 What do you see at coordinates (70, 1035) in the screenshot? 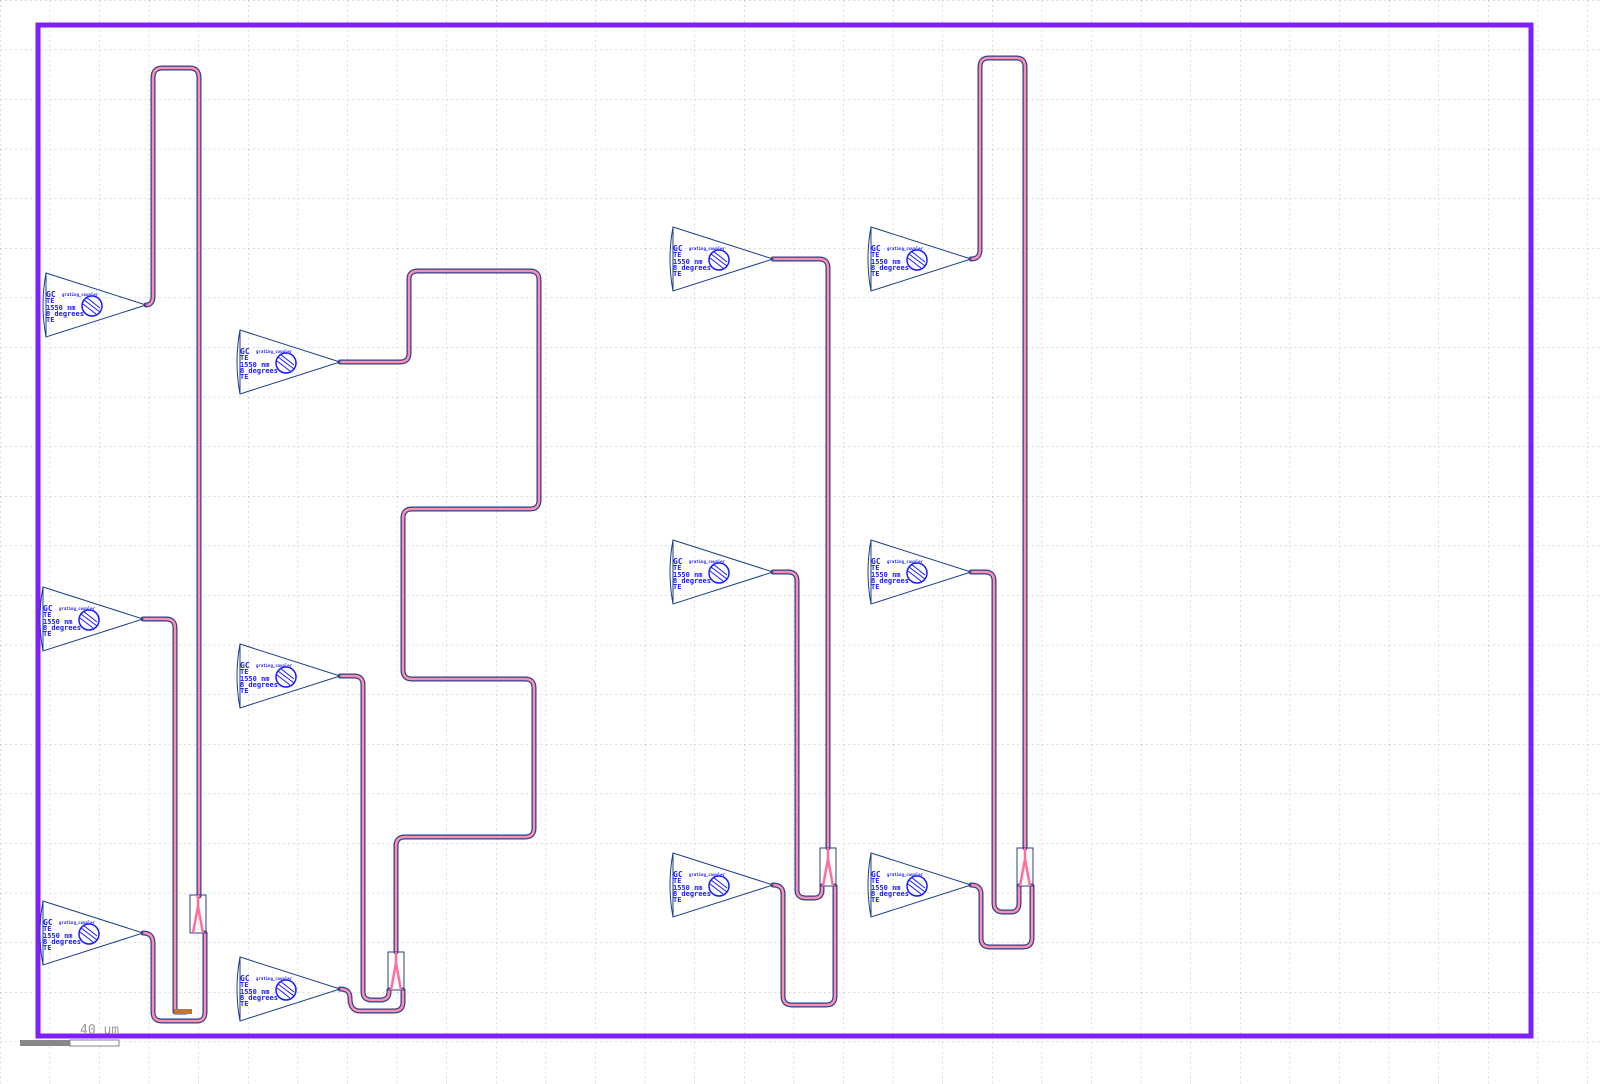
I see `scale-bar: 40 um` at bounding box center [70, 1035].